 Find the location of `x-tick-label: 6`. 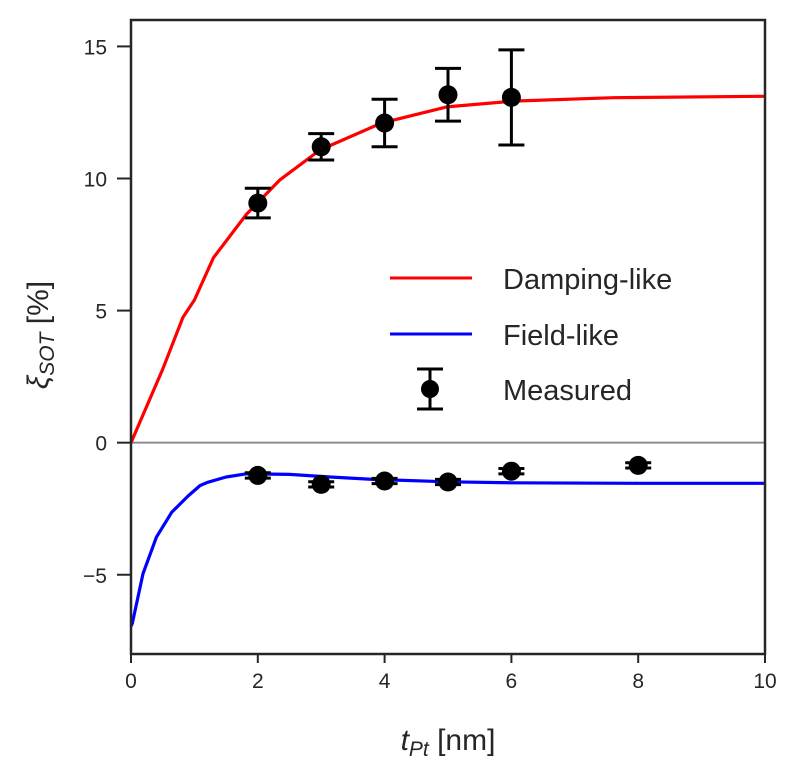

x-tick-label: 6 is located at coordinates (512, 681).